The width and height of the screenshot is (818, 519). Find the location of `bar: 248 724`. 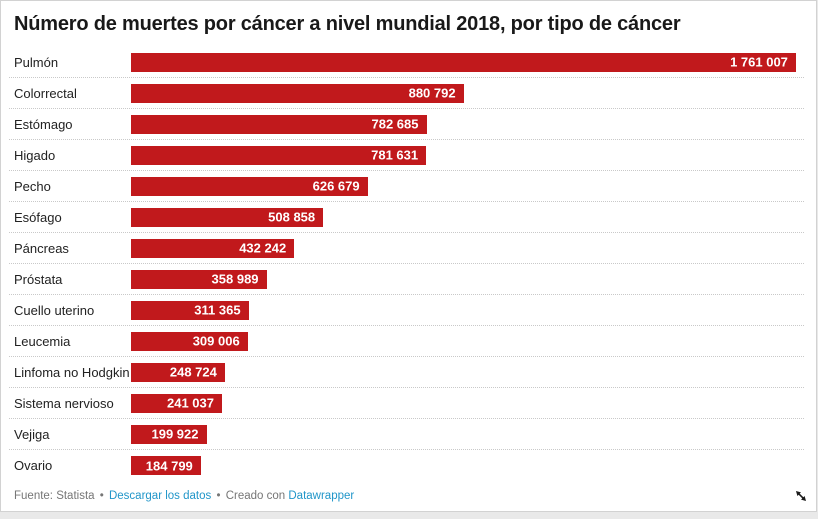

bar: 248 724 is located at coordinates (178, 372).